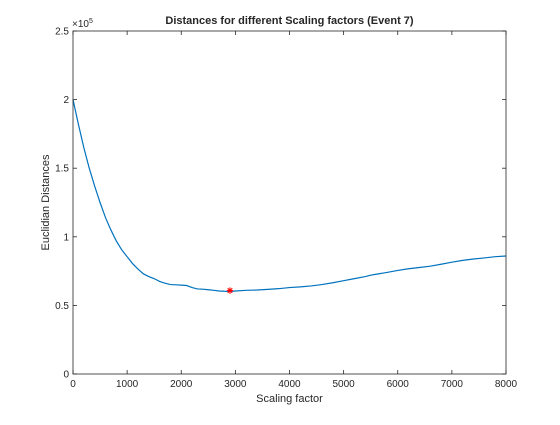 This screenshot has width=560, height=425. I want to click on x-tick-label: 8000, so click(506, 384).